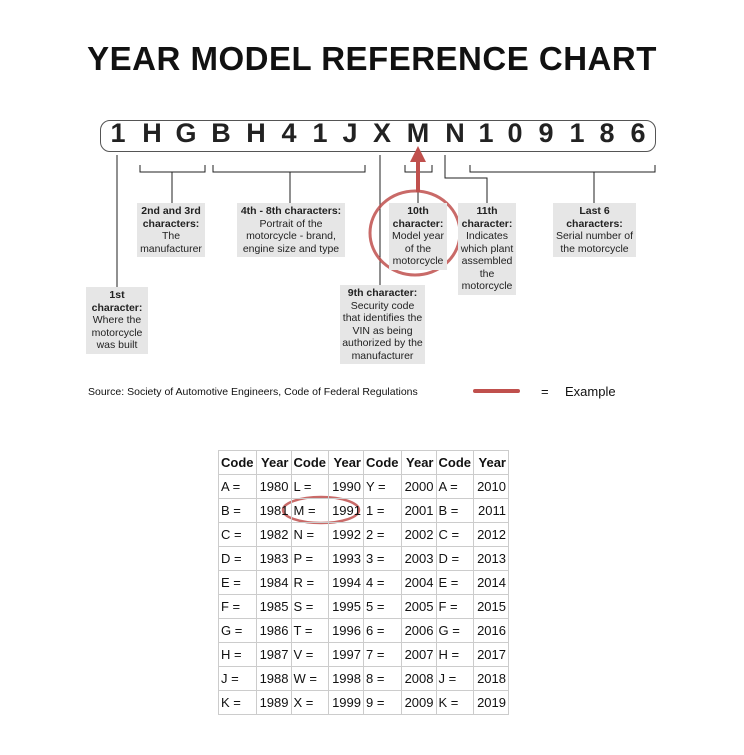  I want to click on vin-character: M, so click(418, 133).